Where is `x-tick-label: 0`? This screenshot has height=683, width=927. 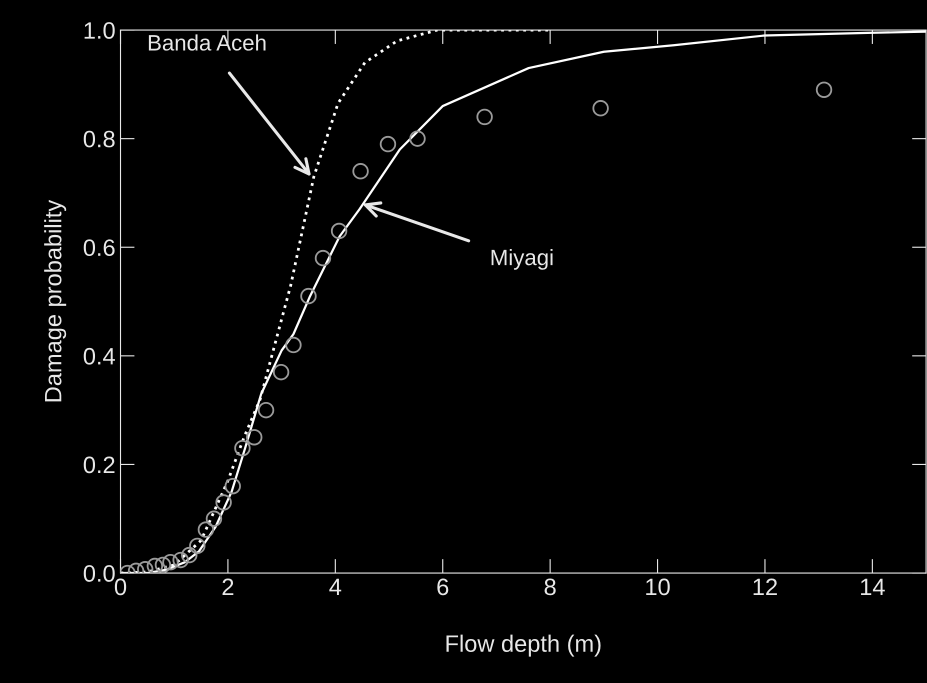
x-tick-label: 0 is located at coordinates (120, 587).